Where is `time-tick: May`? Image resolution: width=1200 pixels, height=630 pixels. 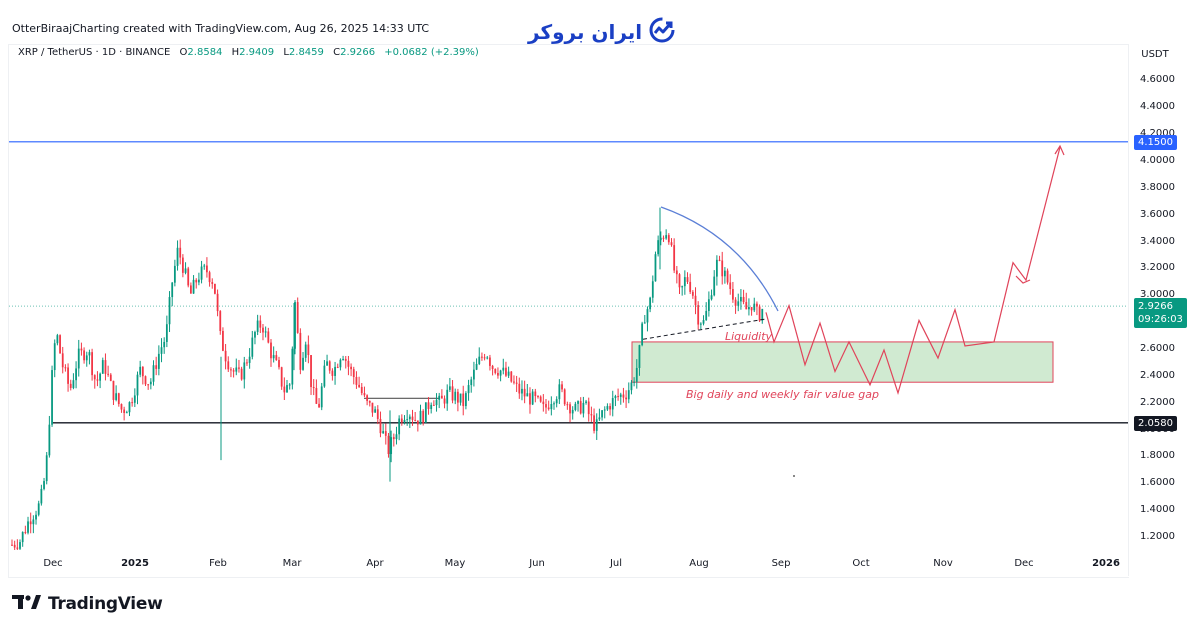
time-tick: May is located at coordinates (455, 563).